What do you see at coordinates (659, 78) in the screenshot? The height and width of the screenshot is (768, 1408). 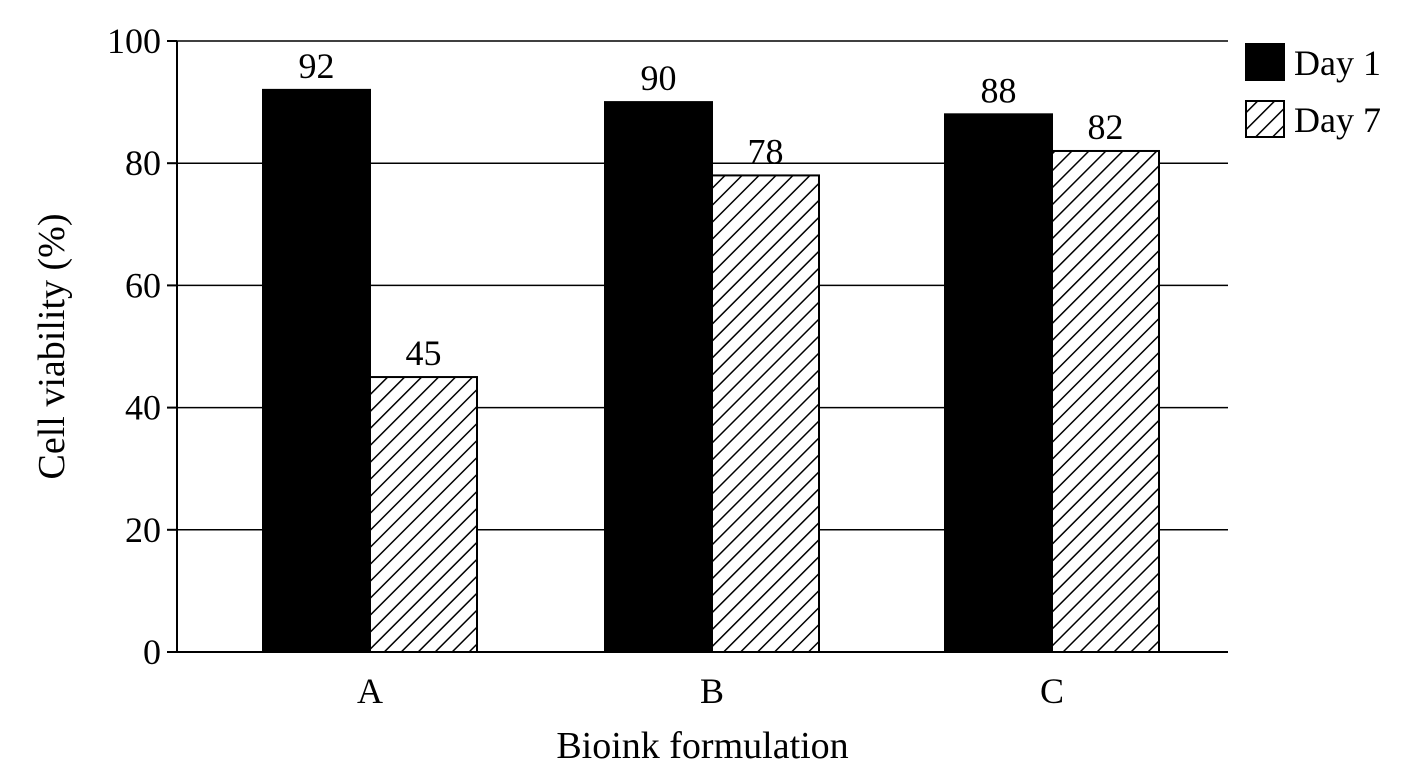 I see `data-label: 90` at bounding box center [659, 78].